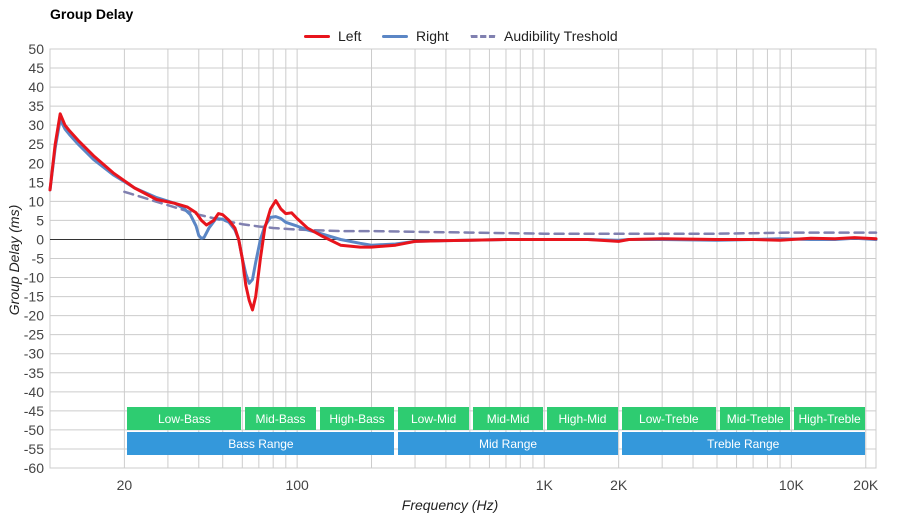  I want to click on band-mid-bass: Mid-Bass, so click(280, 418).